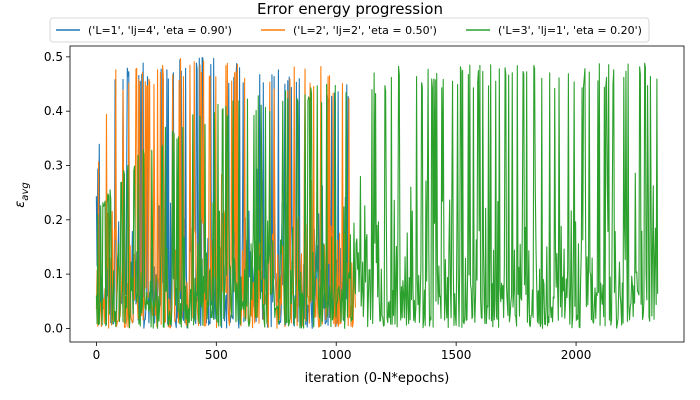 This screenshot has width=700, height=400. Describe the element at coordinates (570, 30) in the screenshot. I see `legend-label-3: ('L=3', 'lj=1', 'eta = 0.20')` at that location.